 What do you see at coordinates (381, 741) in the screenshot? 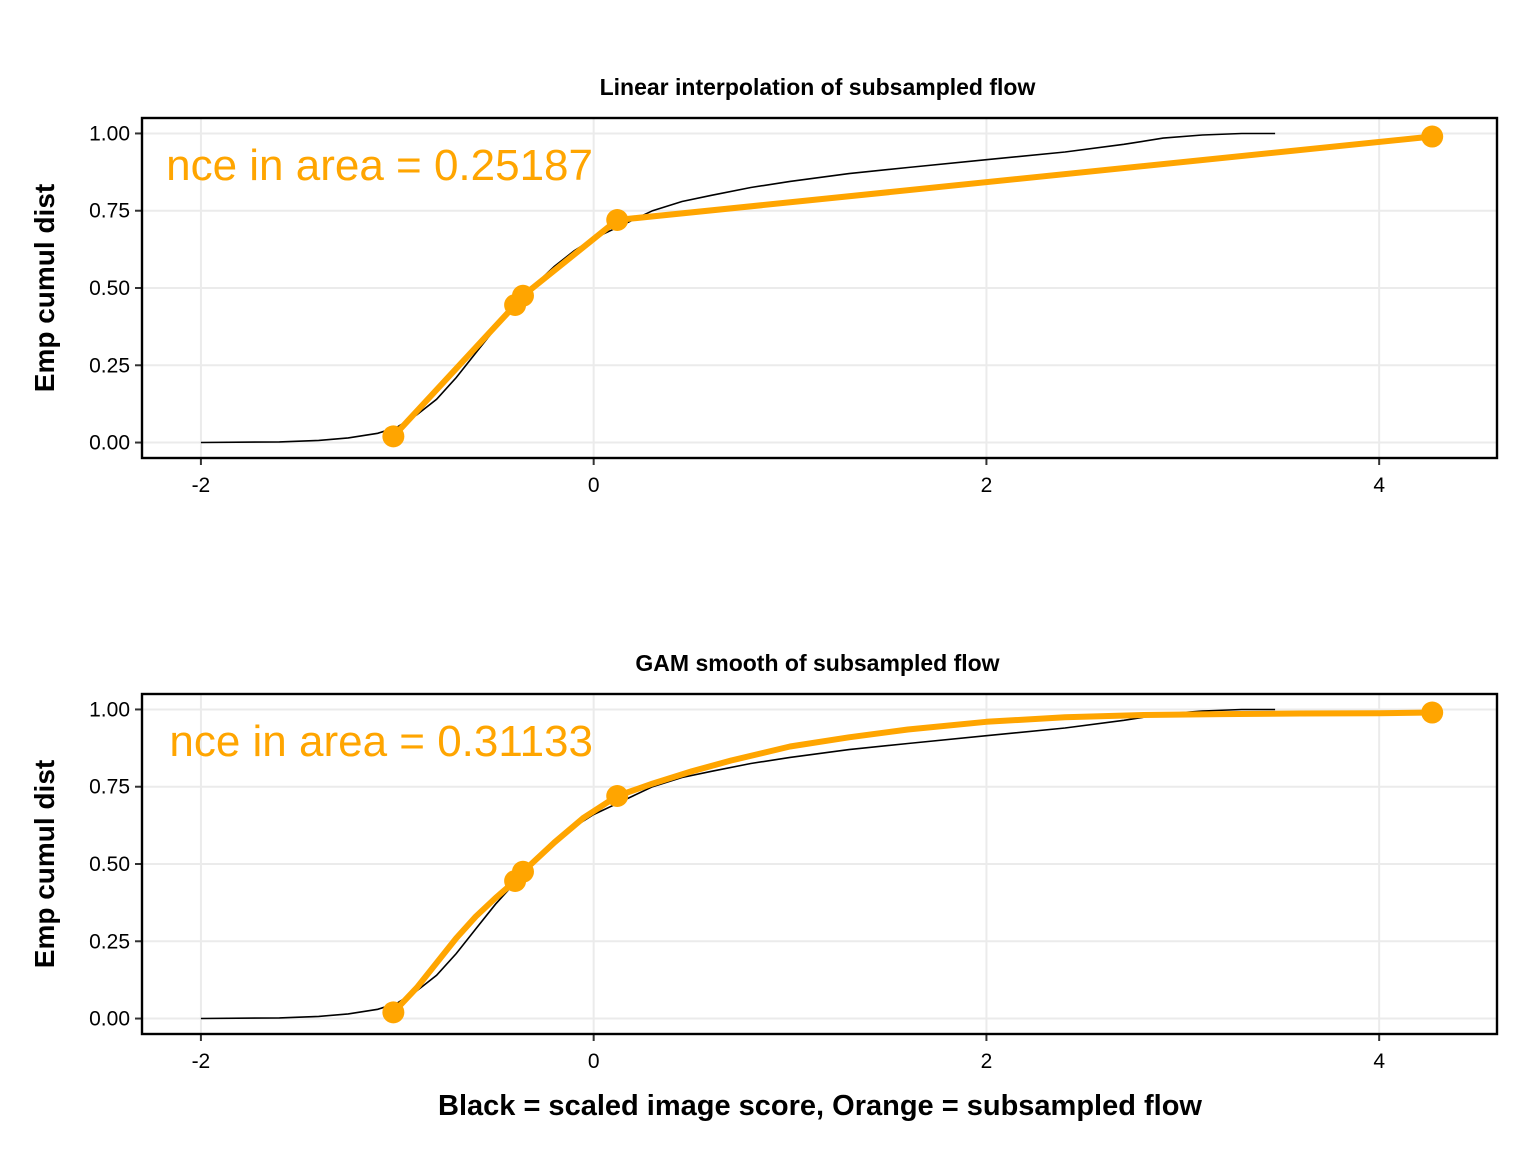
I see `area-difference-annotation: nce in area = 0.31133` at bounding box center [381, 741].